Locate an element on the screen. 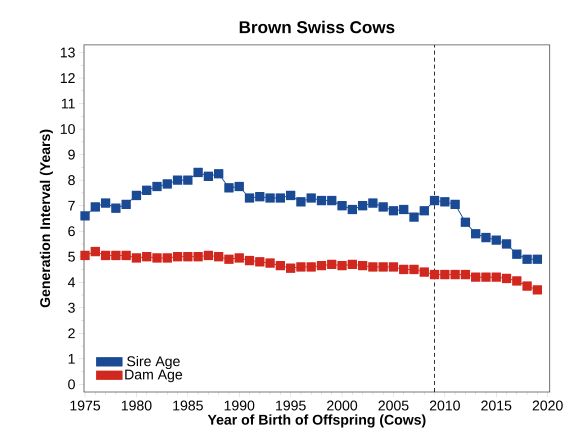 This screenshot has width=578, height=448. x-tick-label: 2000 is located at coordinates (342, 405).